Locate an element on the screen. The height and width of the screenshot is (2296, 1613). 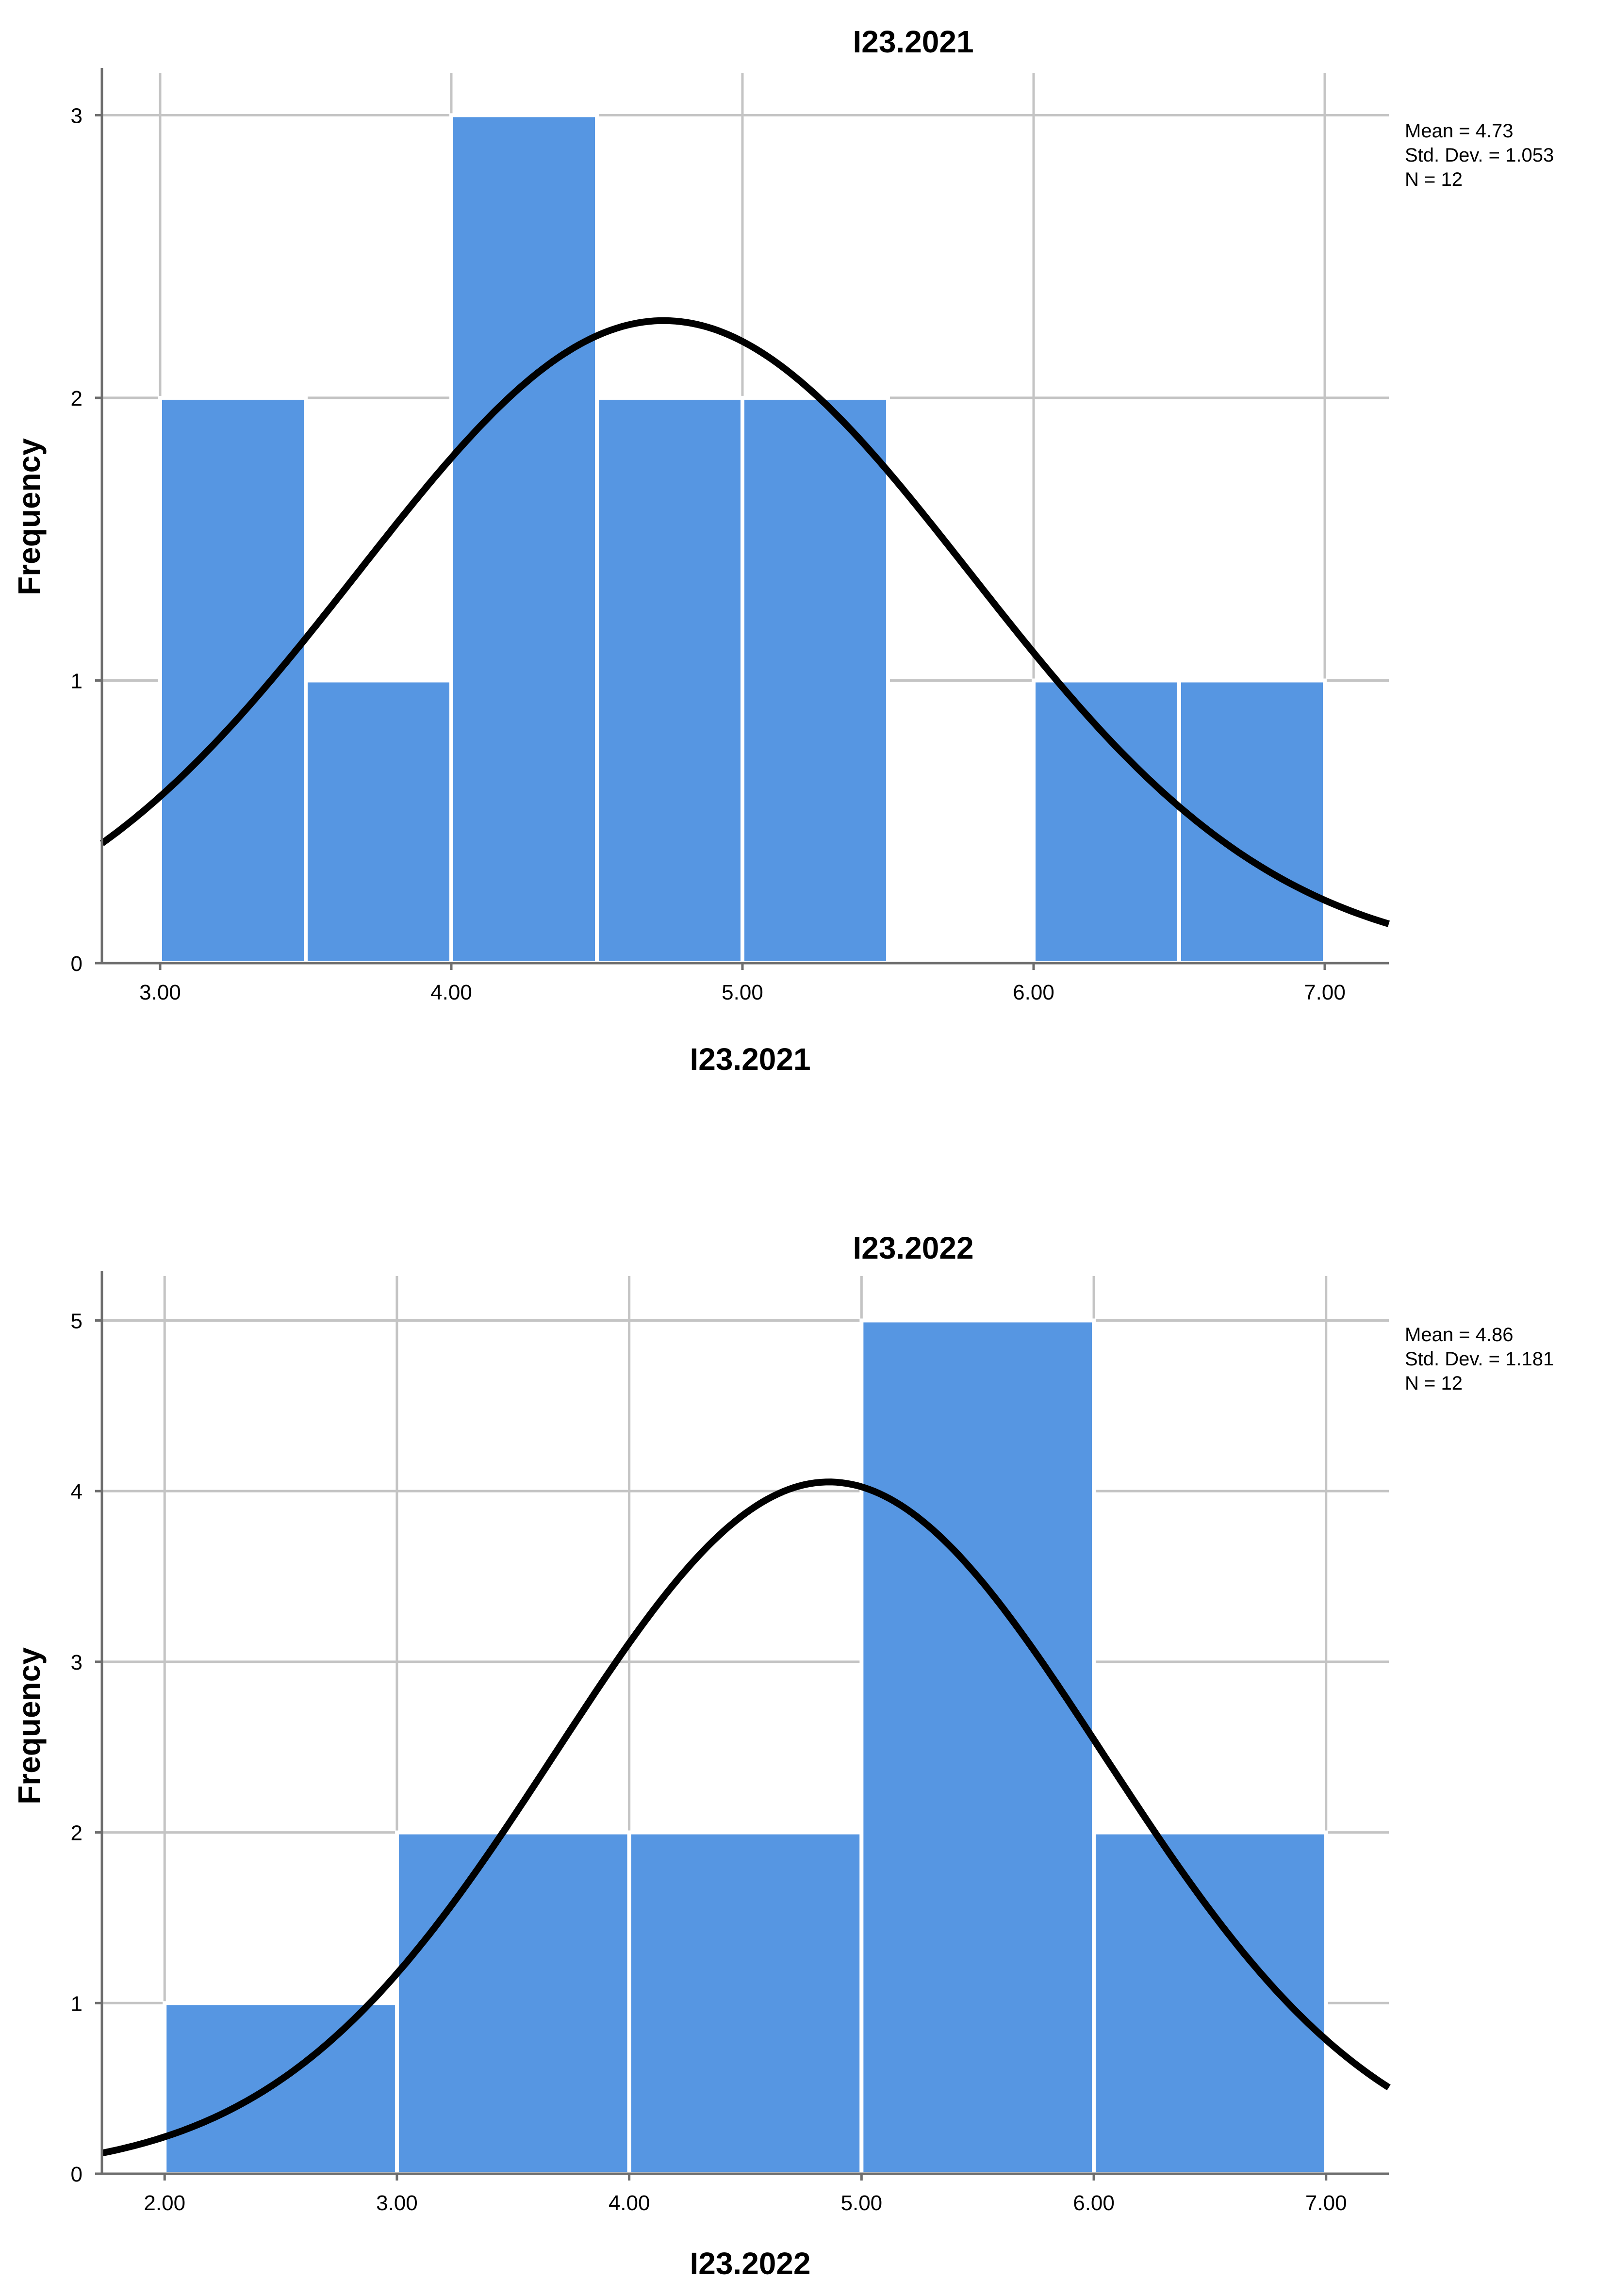
chart-title: I23.2021 is located at coordinates (913, 41).